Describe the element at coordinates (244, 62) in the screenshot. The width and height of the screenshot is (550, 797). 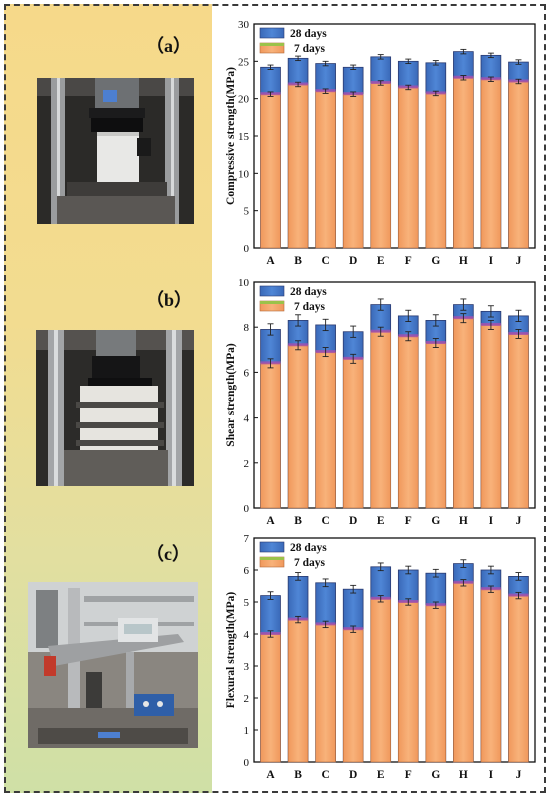
I see `compressive-ytick-label: 25` at that location.